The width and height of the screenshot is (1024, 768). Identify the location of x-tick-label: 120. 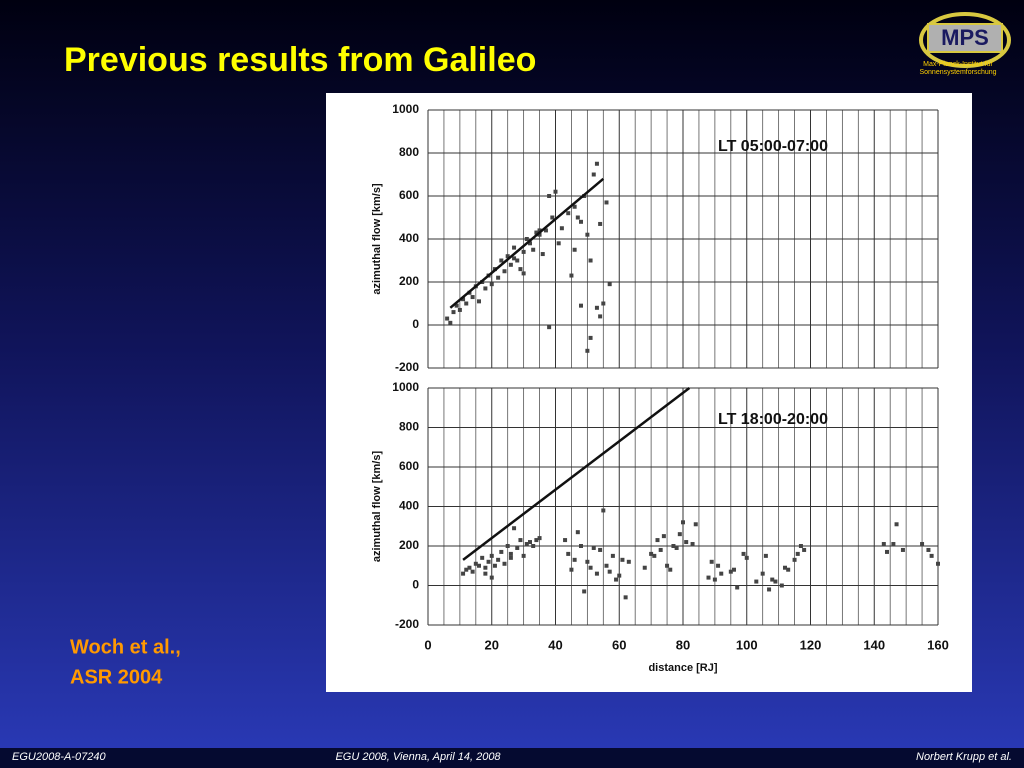
(811, 644).